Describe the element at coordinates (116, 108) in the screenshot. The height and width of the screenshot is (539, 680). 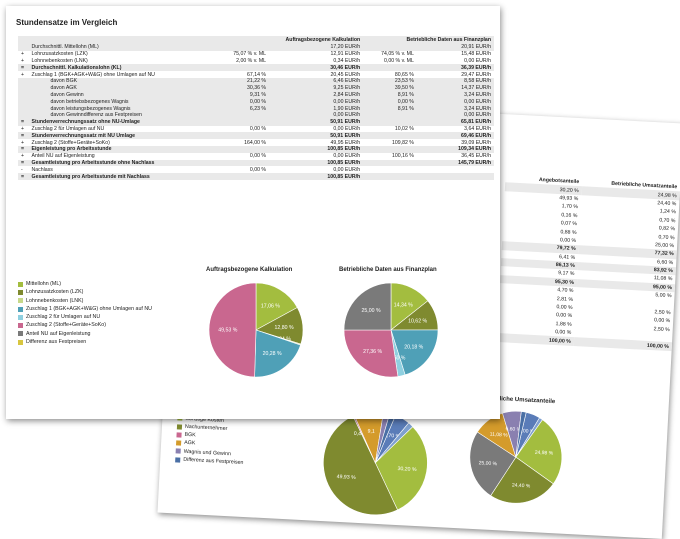
I see `row-label: davon leistungsbezogenes Wagnis` at that location.